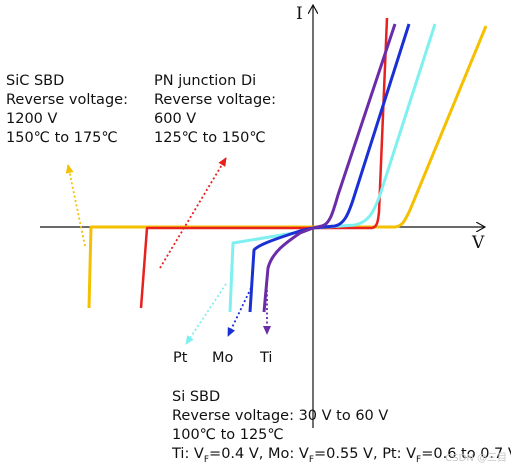 This screenshot has height=470, width=511. I want to click on ti-vf-sub: F, so click(206, 459).